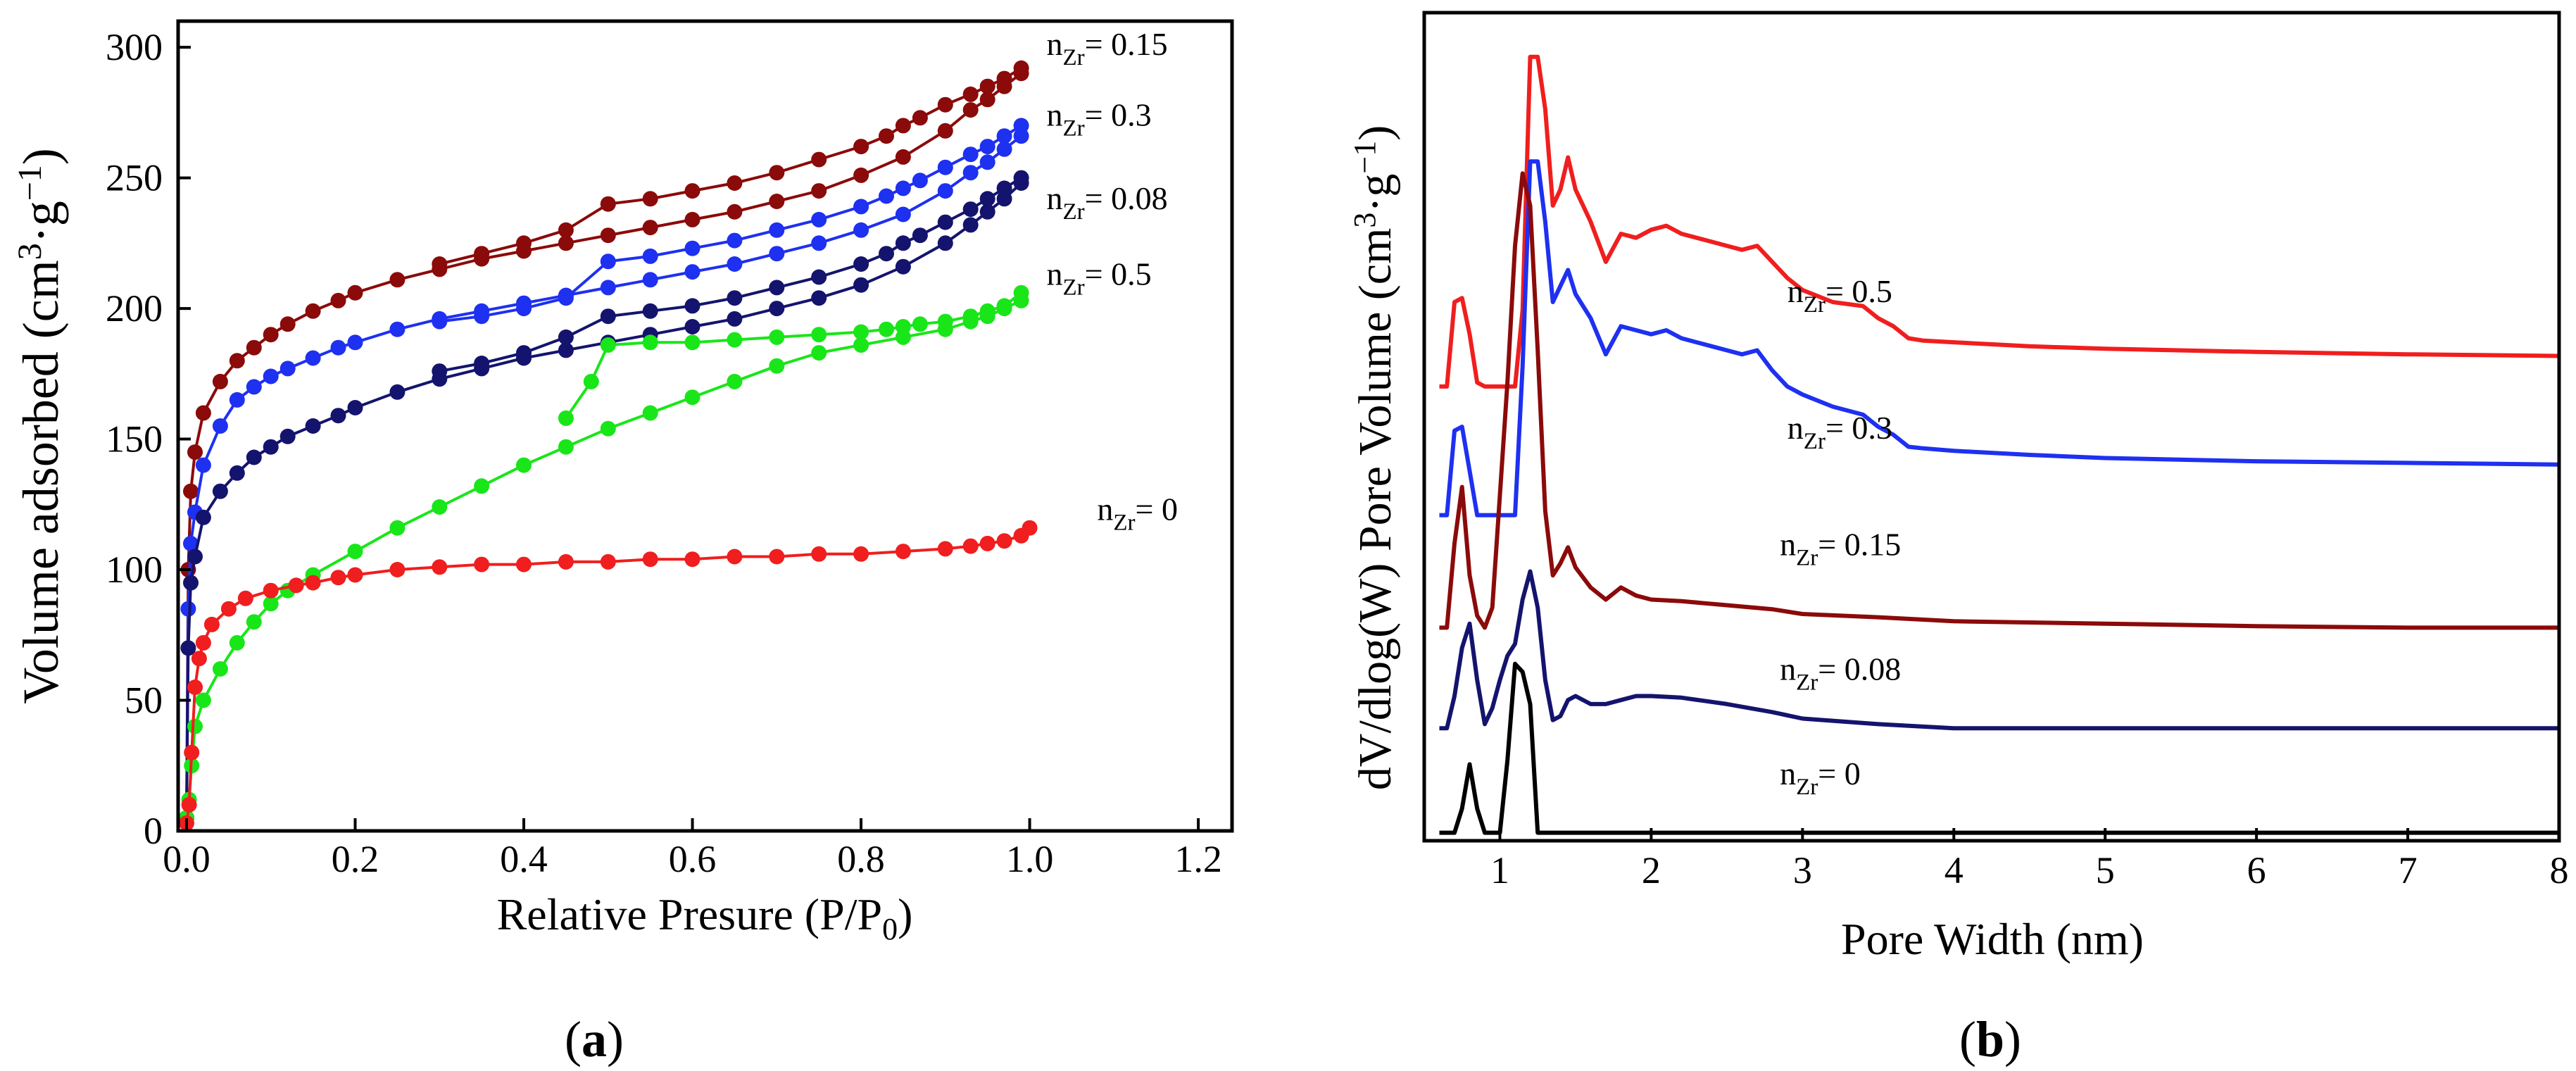 This screenshot has height=1071, width=2576. I want to click on panel-a-y-tick-label: 150, so click(134, 440).